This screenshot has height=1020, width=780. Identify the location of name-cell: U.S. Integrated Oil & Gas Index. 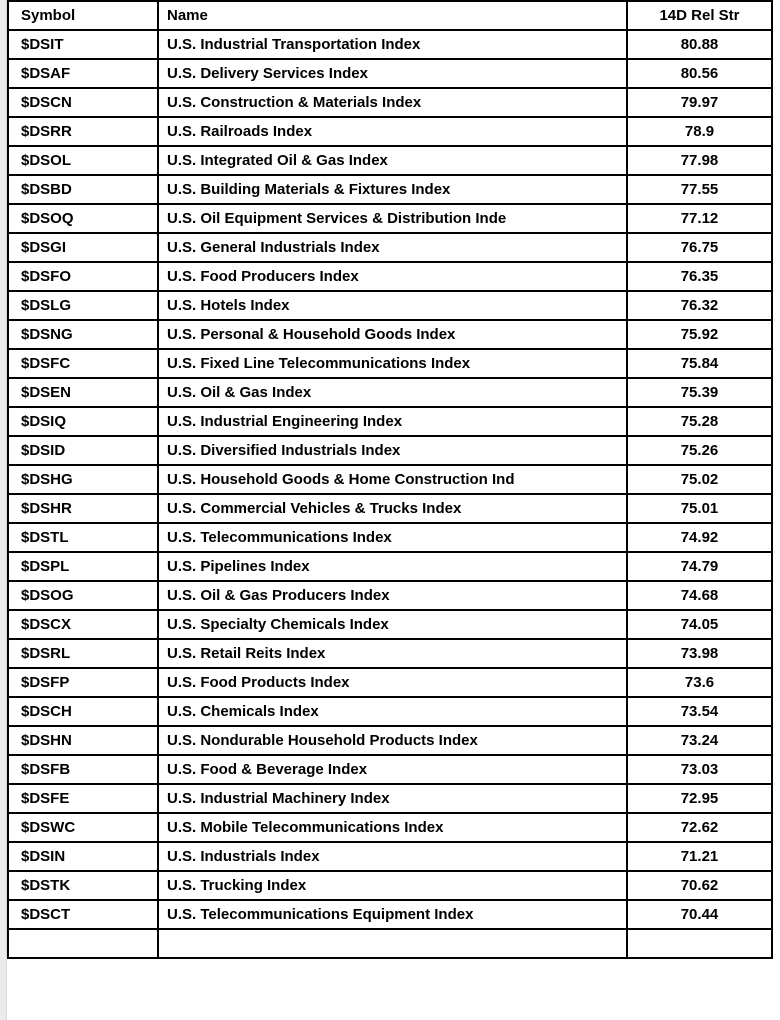
(392, 160).